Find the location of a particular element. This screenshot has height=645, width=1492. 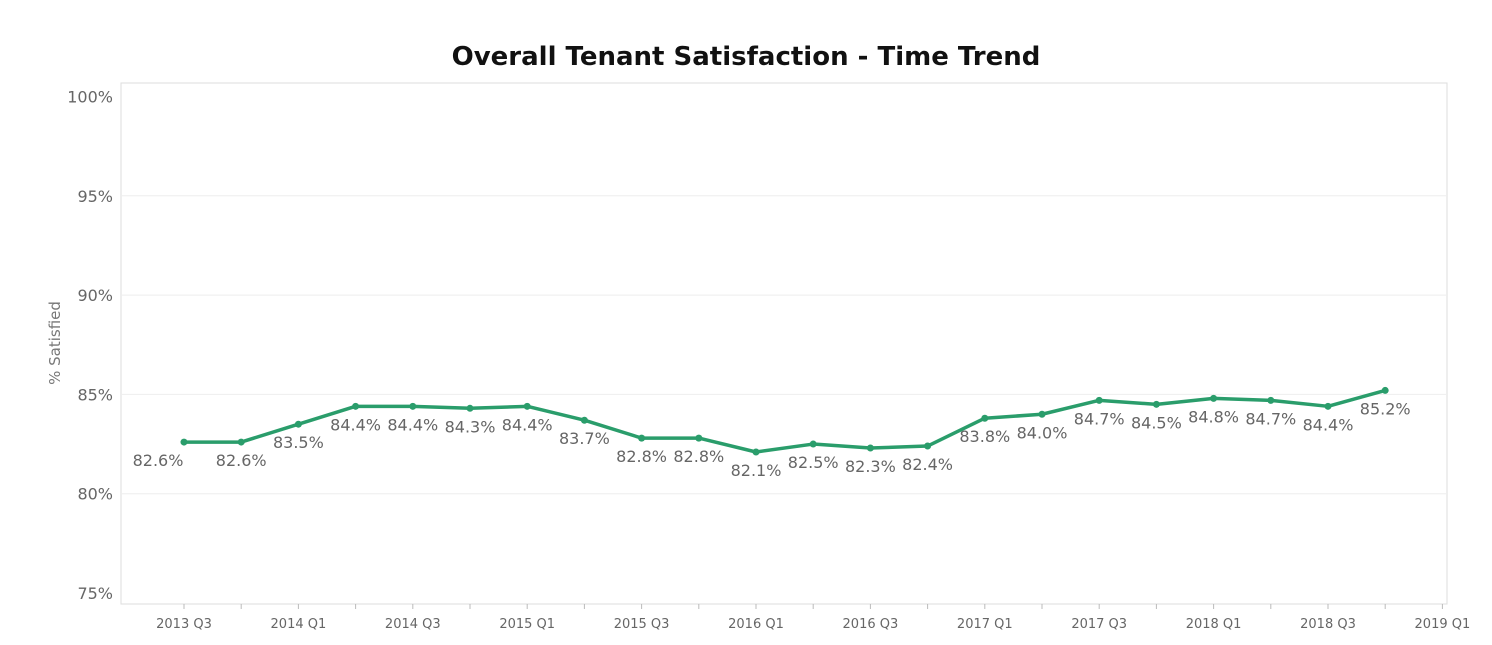

x-tick-label: 2018 Q3 is located at coordinates (1328, 624).